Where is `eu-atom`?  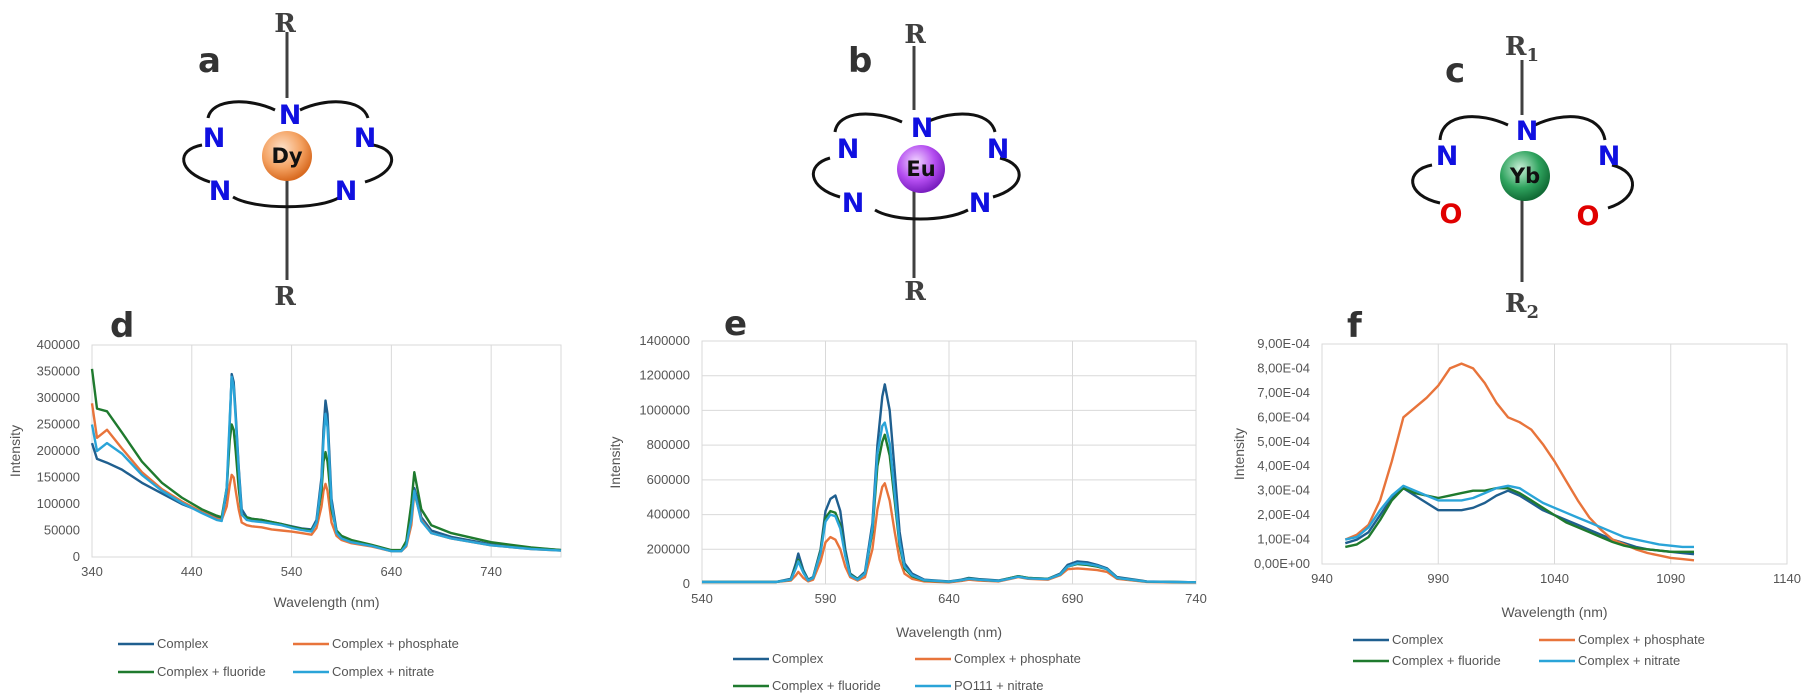
eu-atom is located at coordinates (921, 169).